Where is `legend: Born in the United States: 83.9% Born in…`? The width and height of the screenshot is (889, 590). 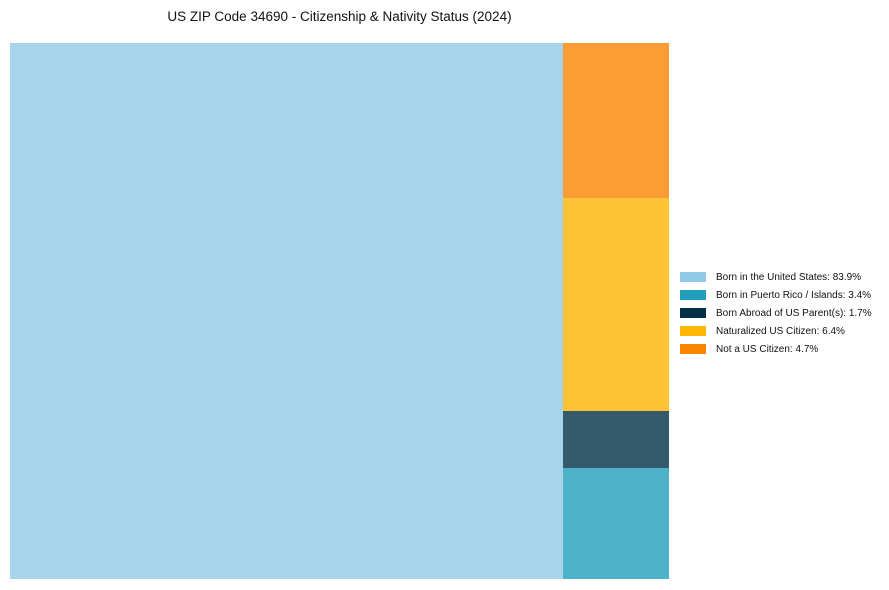 legend: Born in the United States: 83.9% Born in… is located at coordinates (776, 313).